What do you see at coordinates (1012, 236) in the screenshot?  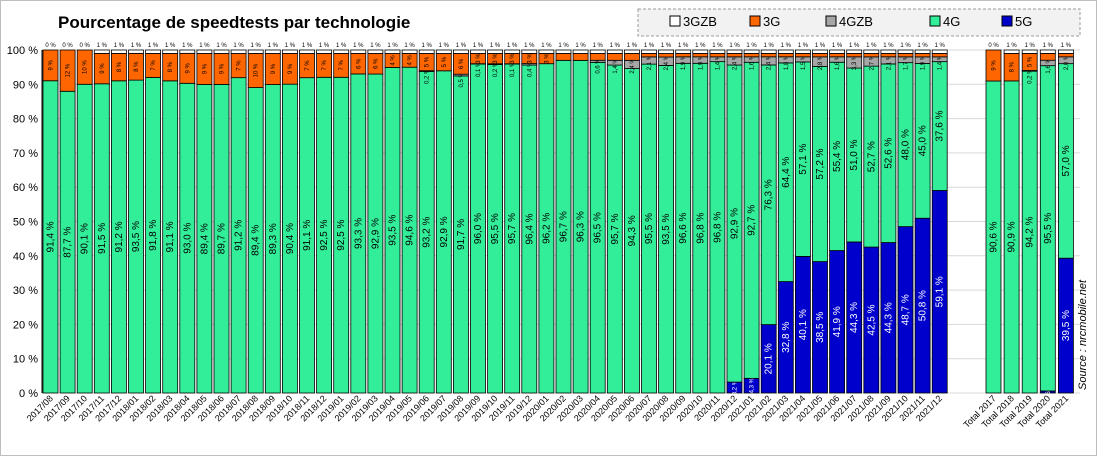 I see `data-label: 90,9 %` at bounding box center [1012, 236].